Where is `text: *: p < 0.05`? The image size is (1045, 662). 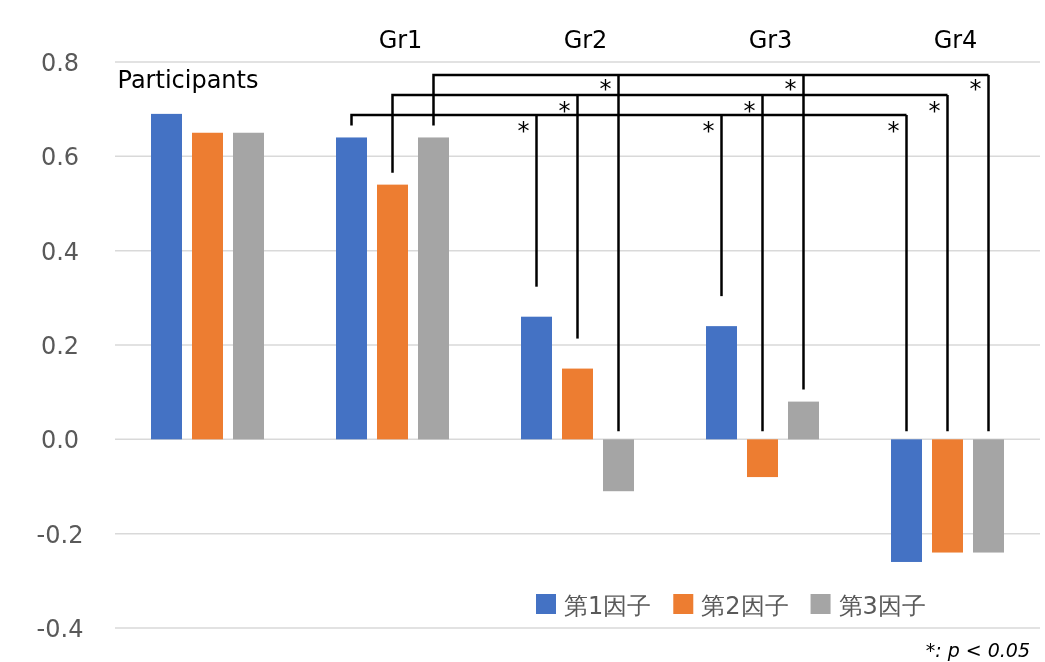 text: *: p < 0.05 is located at coordinates (977, 650).